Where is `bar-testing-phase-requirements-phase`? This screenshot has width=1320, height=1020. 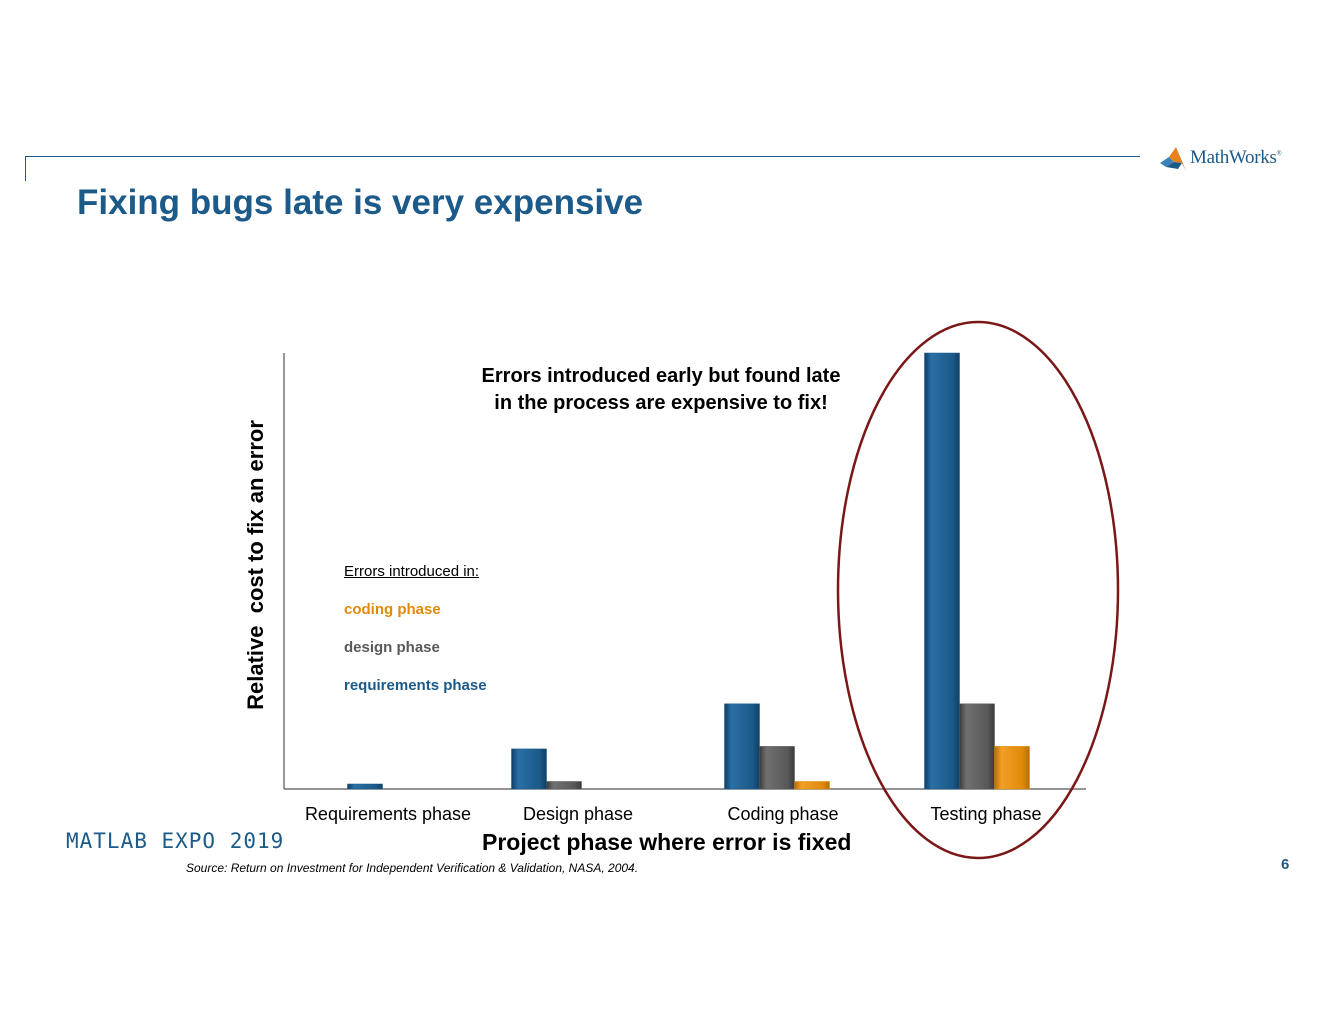 bar-testing-phase-requirements-phase is located at coordinates (942, 571).